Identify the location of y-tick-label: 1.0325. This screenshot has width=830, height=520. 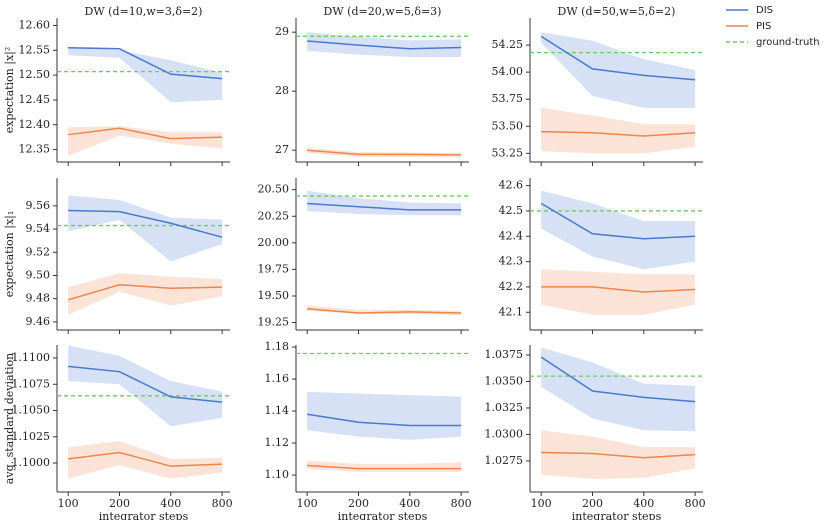
(504, 407).